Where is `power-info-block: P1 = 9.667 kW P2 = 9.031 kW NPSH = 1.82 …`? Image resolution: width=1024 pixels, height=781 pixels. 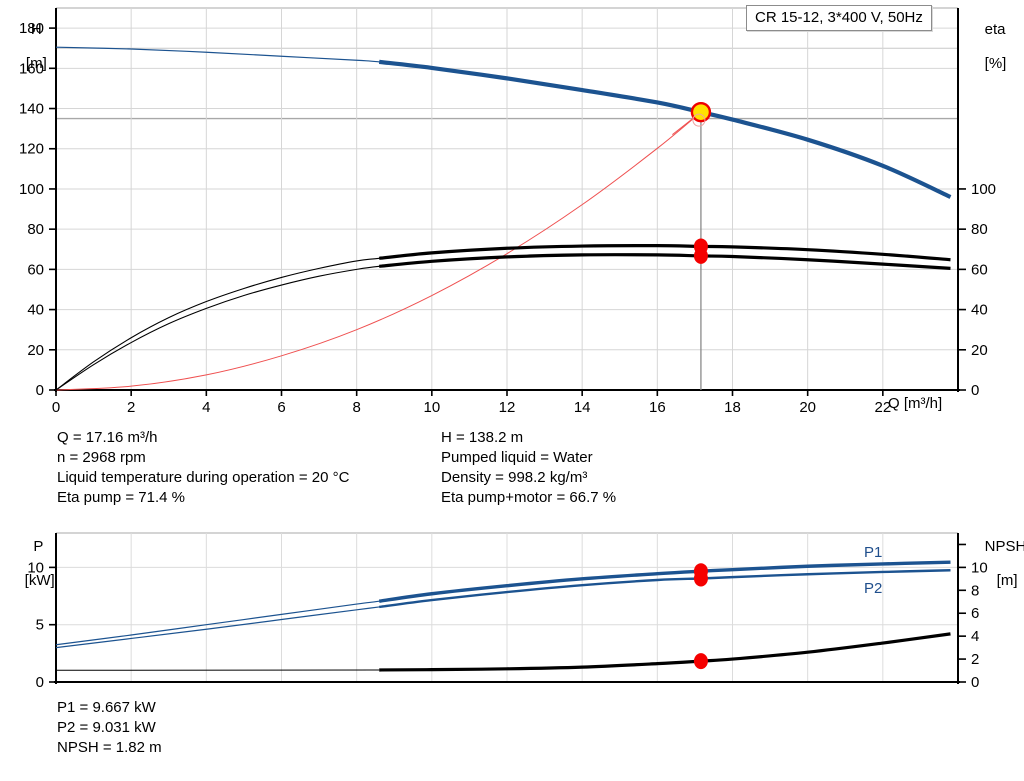 power-info-block: P1 = 9.667 kW P2 = 9.031 kW NPSH = 1.82 … is located at coordinates (109, 728).